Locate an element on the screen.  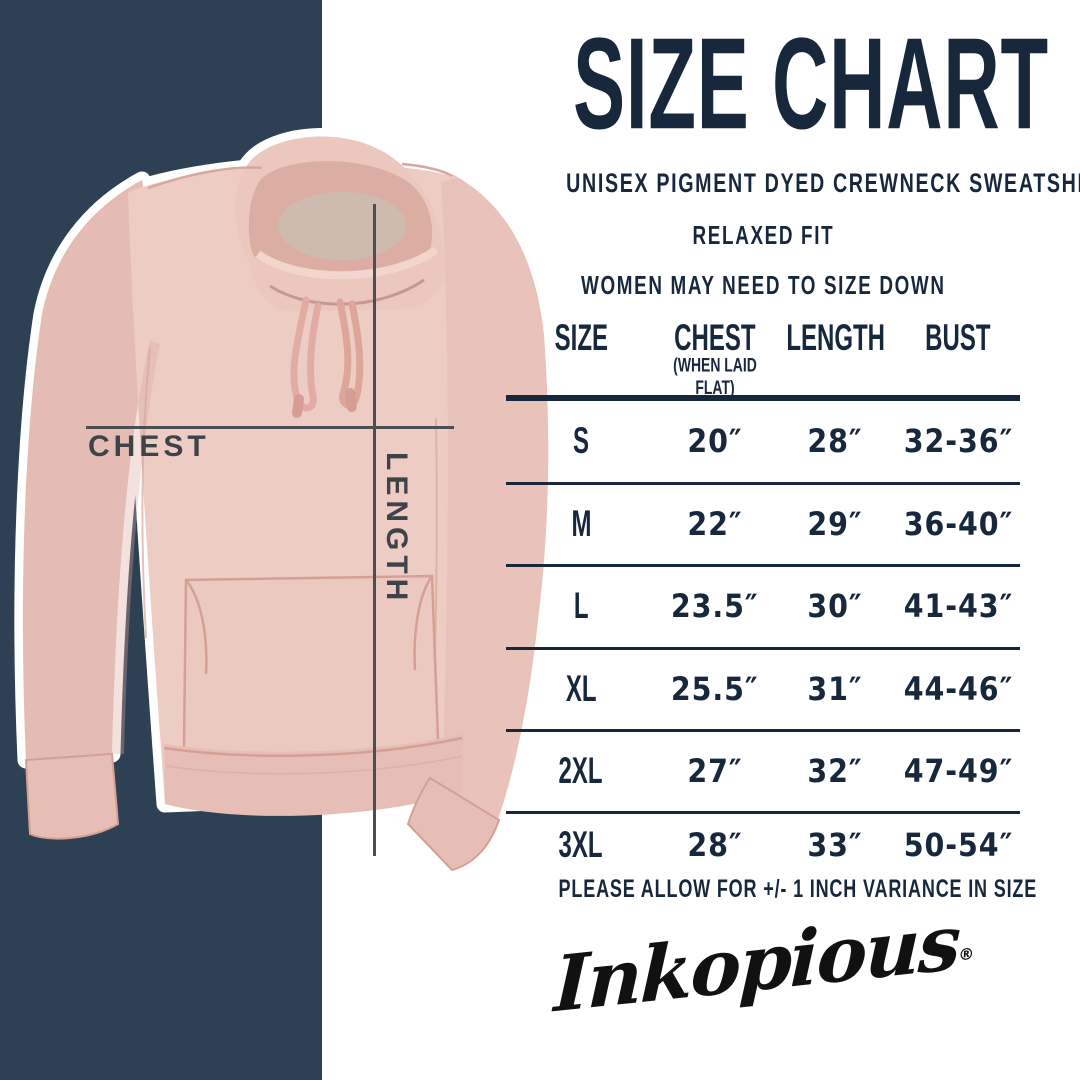
registered-trademark-mark: ® is located at coordinates (965, 954).